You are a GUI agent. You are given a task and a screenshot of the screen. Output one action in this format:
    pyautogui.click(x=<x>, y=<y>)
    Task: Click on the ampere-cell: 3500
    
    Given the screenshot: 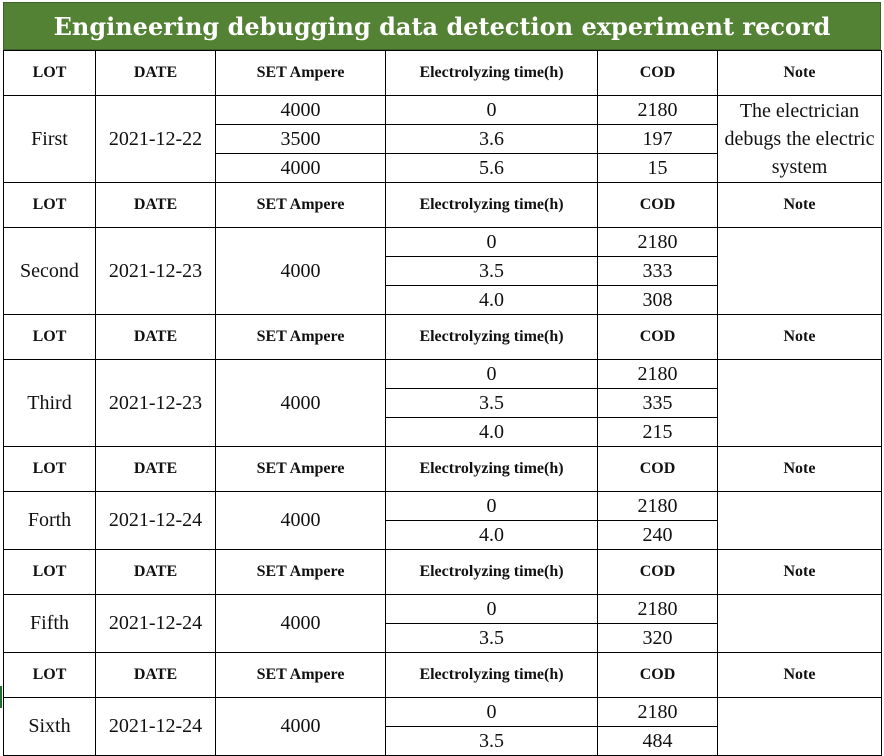 What is the action you would take?
    pyautogui.click(x=300, y=139)
    